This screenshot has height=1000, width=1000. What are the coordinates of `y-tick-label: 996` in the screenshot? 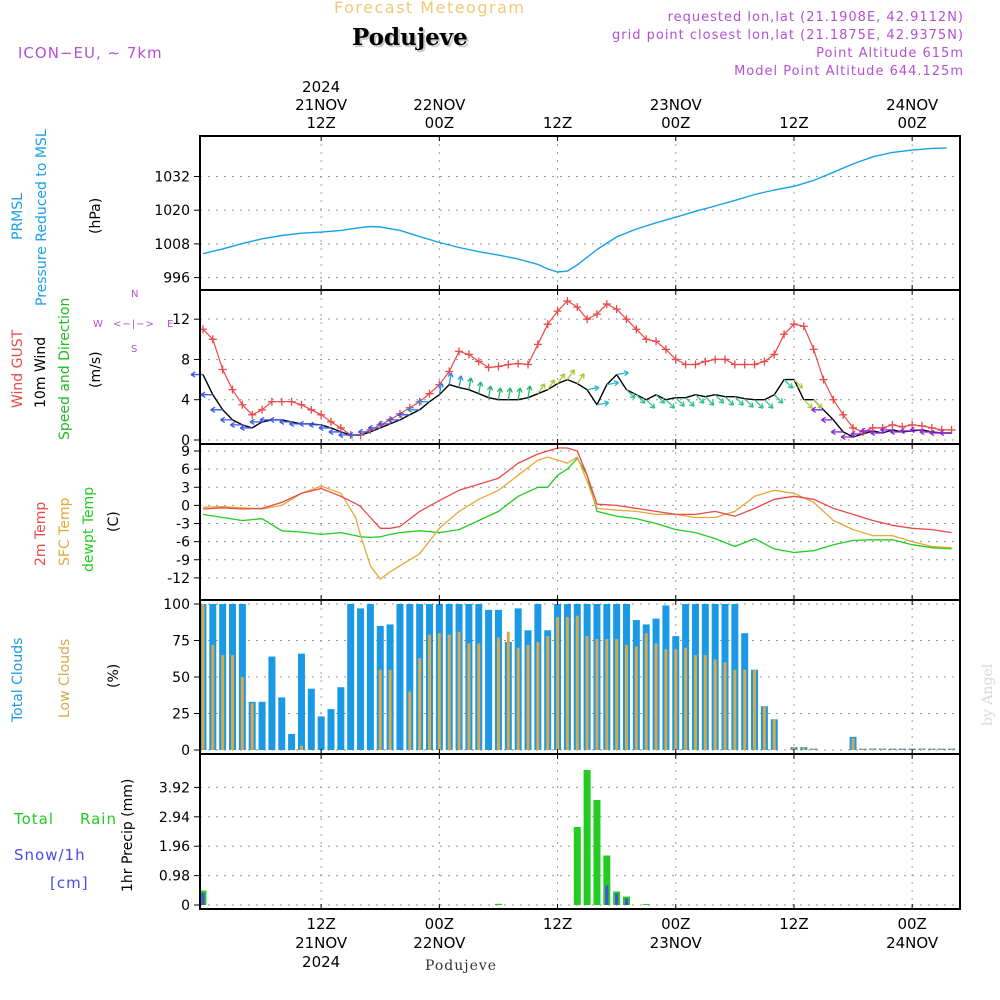 It's located at (176, 279).